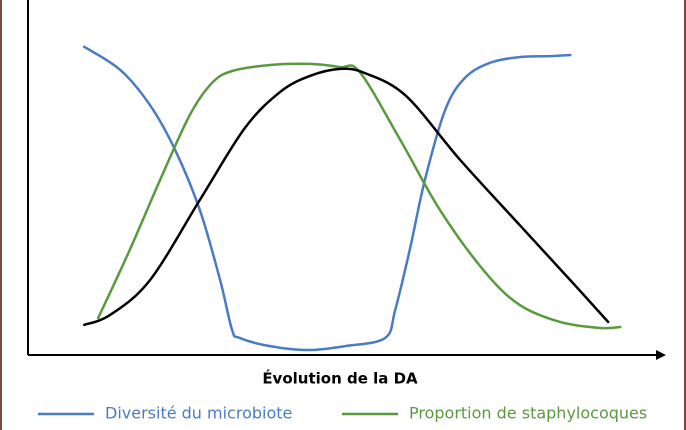 Image resolution: width=686 pixels, height=430 pixels. What do you see at coordinates (340, 378) in the screenshot?
I see `x-axis-label: Évolution de la DA` at bounding box center [340, 378].